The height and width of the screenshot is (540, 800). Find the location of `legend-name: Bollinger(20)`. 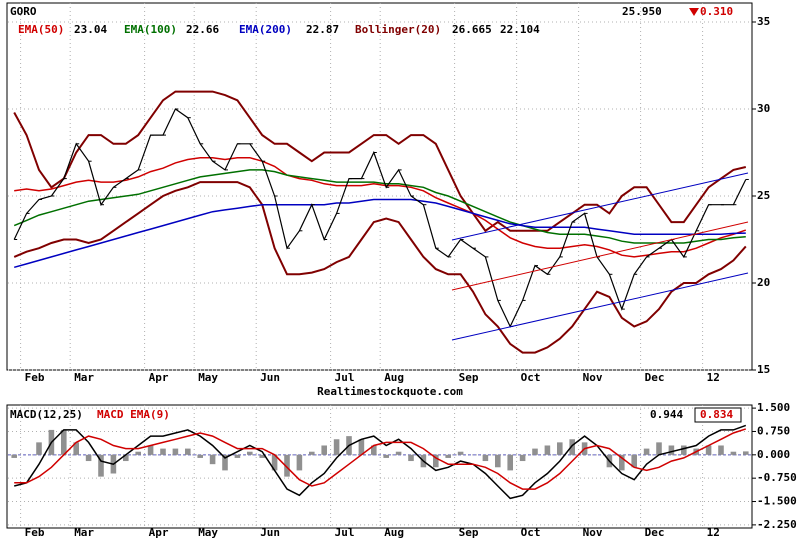

legend-name: Bollinger(20) is located at coordinates (398, 29).